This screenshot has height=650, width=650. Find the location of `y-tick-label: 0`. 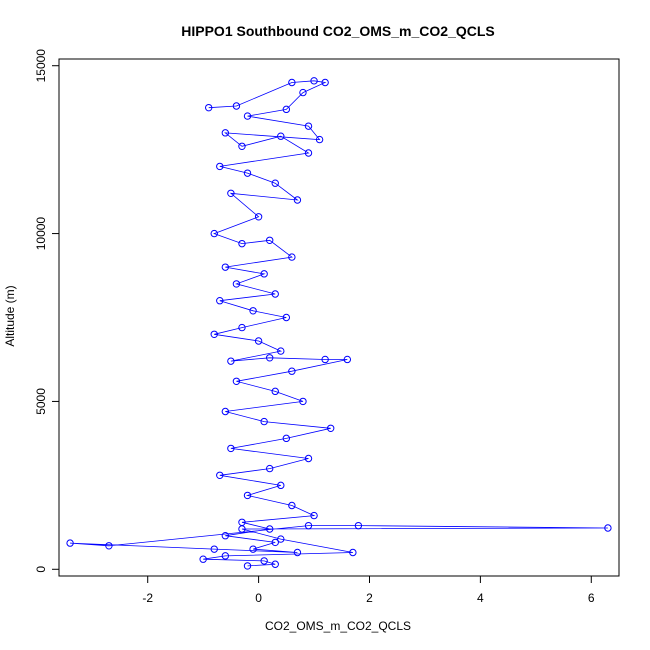

y-tick-label: 0 is located at coordinates (41, 569).